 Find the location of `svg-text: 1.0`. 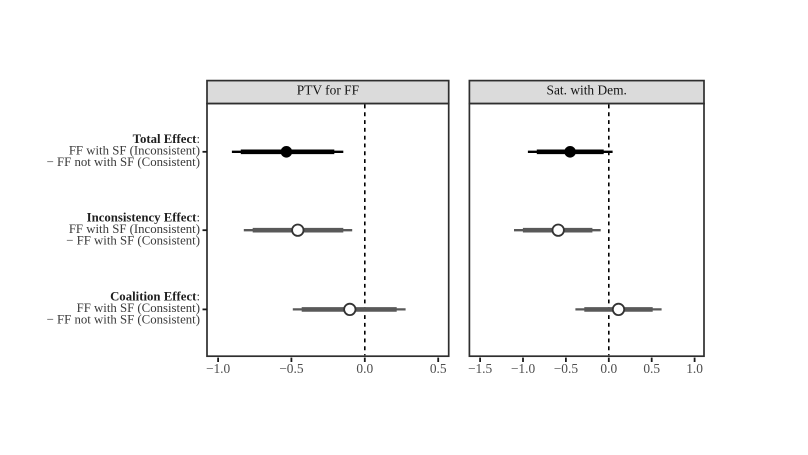

svg-text: 1.0 is located at coordinates (694, 368).